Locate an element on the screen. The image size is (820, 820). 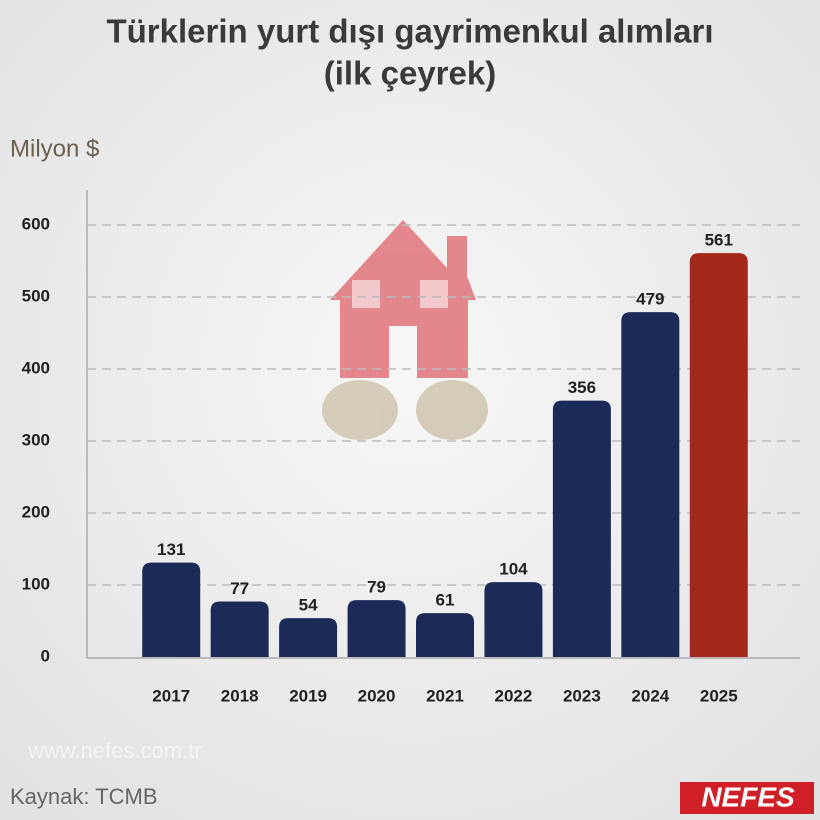
x-tick-label: 2024 is located at coordinates (650, 695).